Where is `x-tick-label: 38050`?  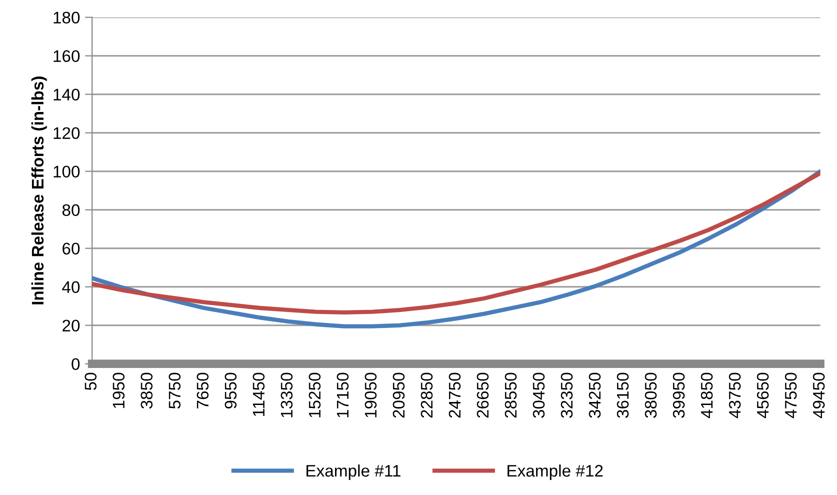
x-tick-label: 38050 is located at coordinates (650, 395).